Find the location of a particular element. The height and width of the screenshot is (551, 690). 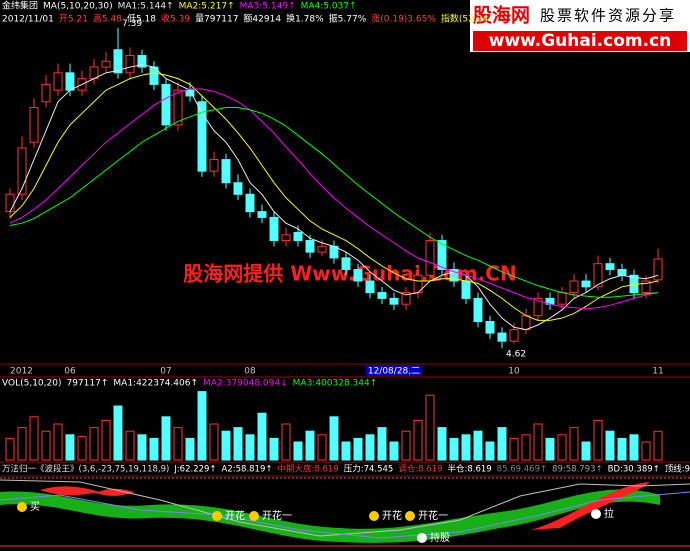

x-tick-label: 12/08/28,二 is located at coordinates (394, 372).